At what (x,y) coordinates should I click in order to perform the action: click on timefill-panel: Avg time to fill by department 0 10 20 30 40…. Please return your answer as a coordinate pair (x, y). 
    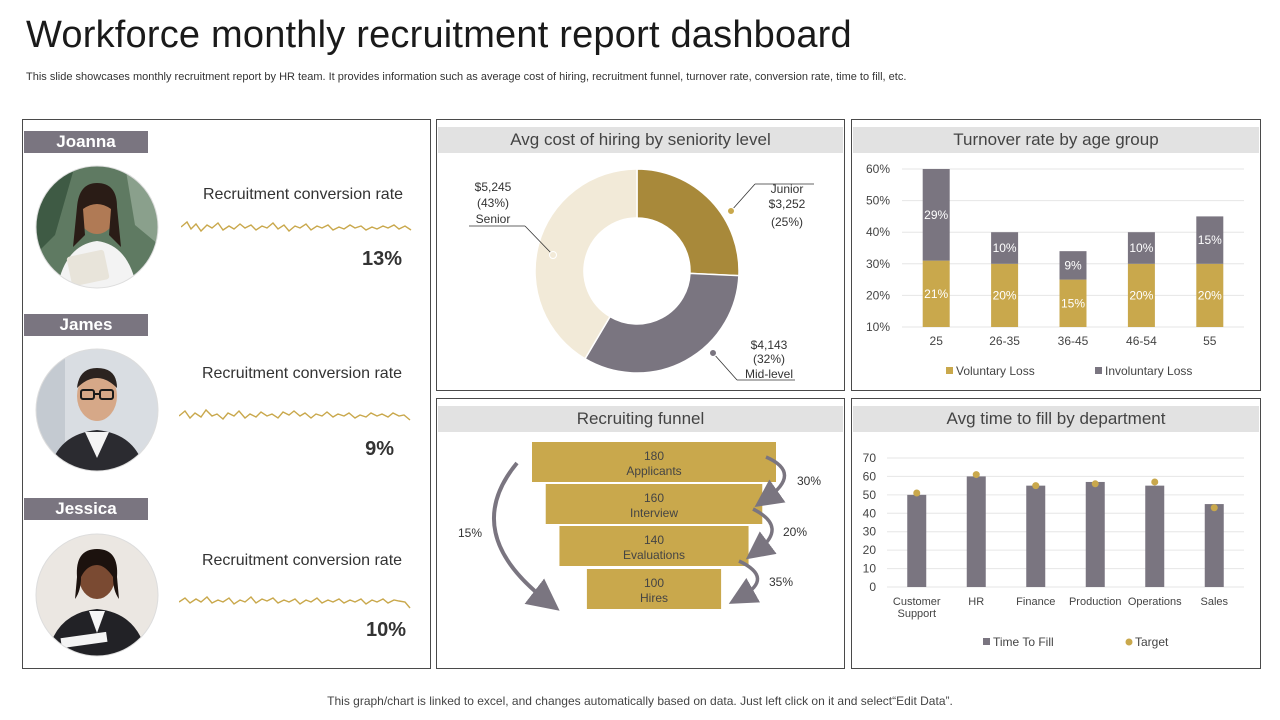
    Looking at the image, I should click on (1056, 533).